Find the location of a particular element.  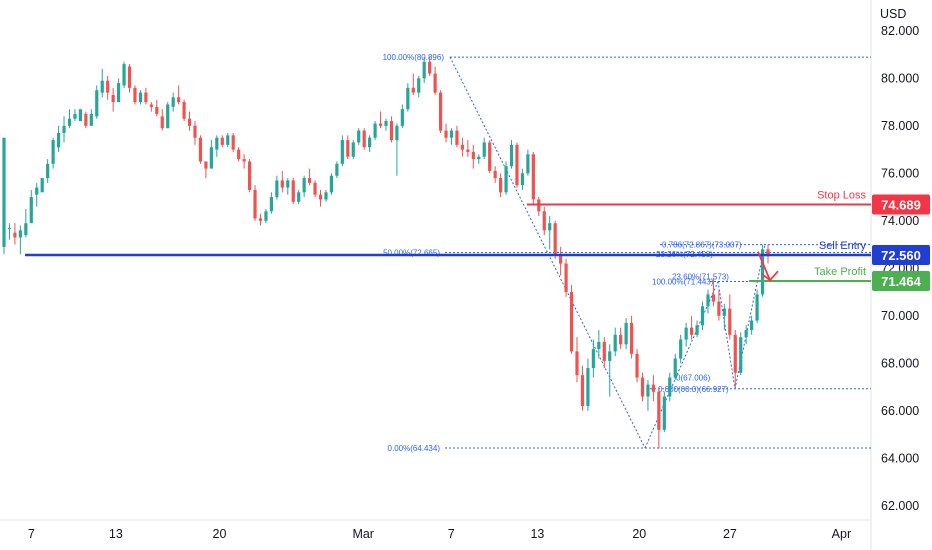

direction-arrow-shaft is located at coordinates (764, 266).